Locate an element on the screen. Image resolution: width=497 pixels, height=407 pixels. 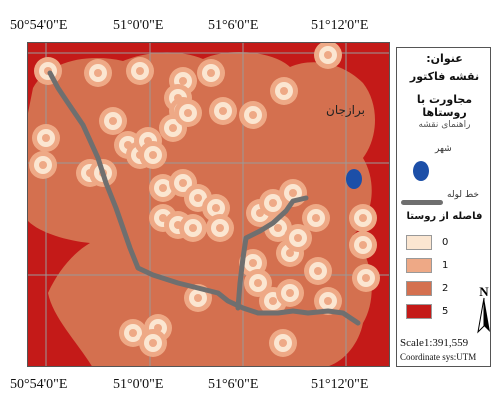
city-marker is located at coordinates (354, 179).